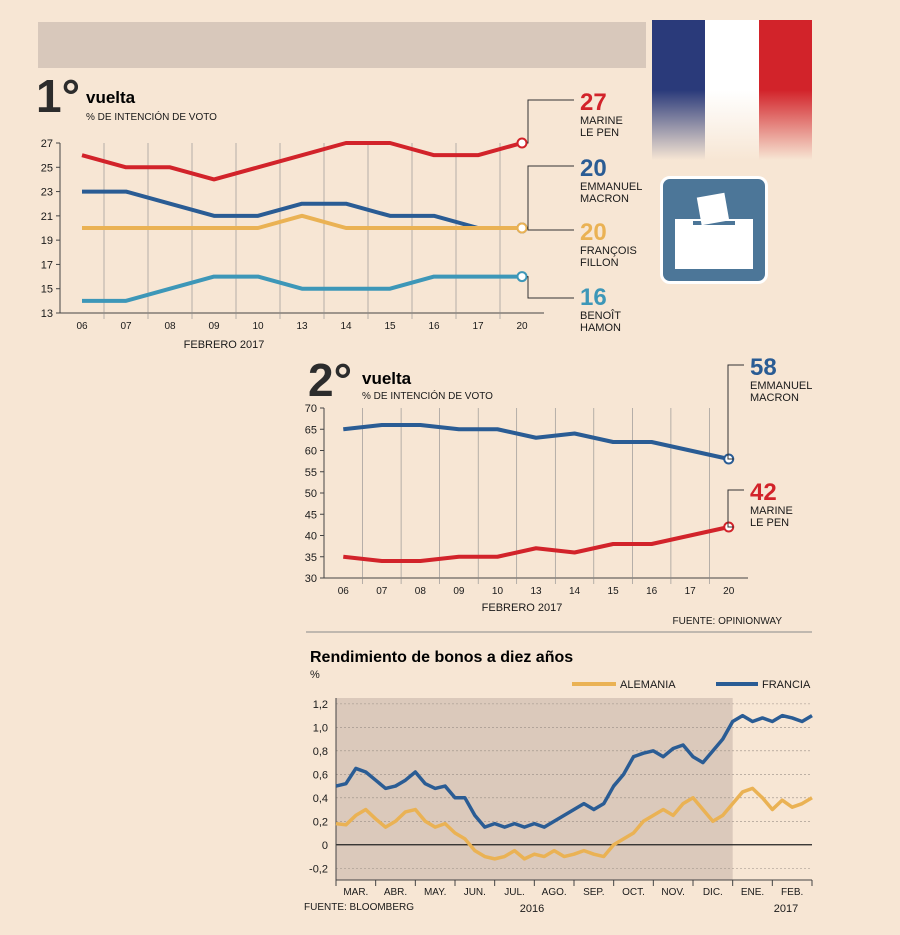 This screenshot has width=900, height=935. Describe the element at coordinates (359, 907) in the screenshot. I see `chart3-source: FUENTE: BLOOMBERG` at that location.